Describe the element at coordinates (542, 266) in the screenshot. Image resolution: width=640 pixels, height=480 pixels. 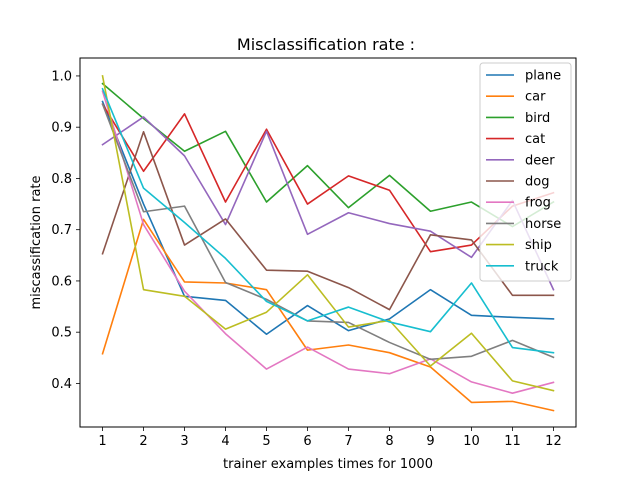
I see `legend-label-truck: truck` at that location.